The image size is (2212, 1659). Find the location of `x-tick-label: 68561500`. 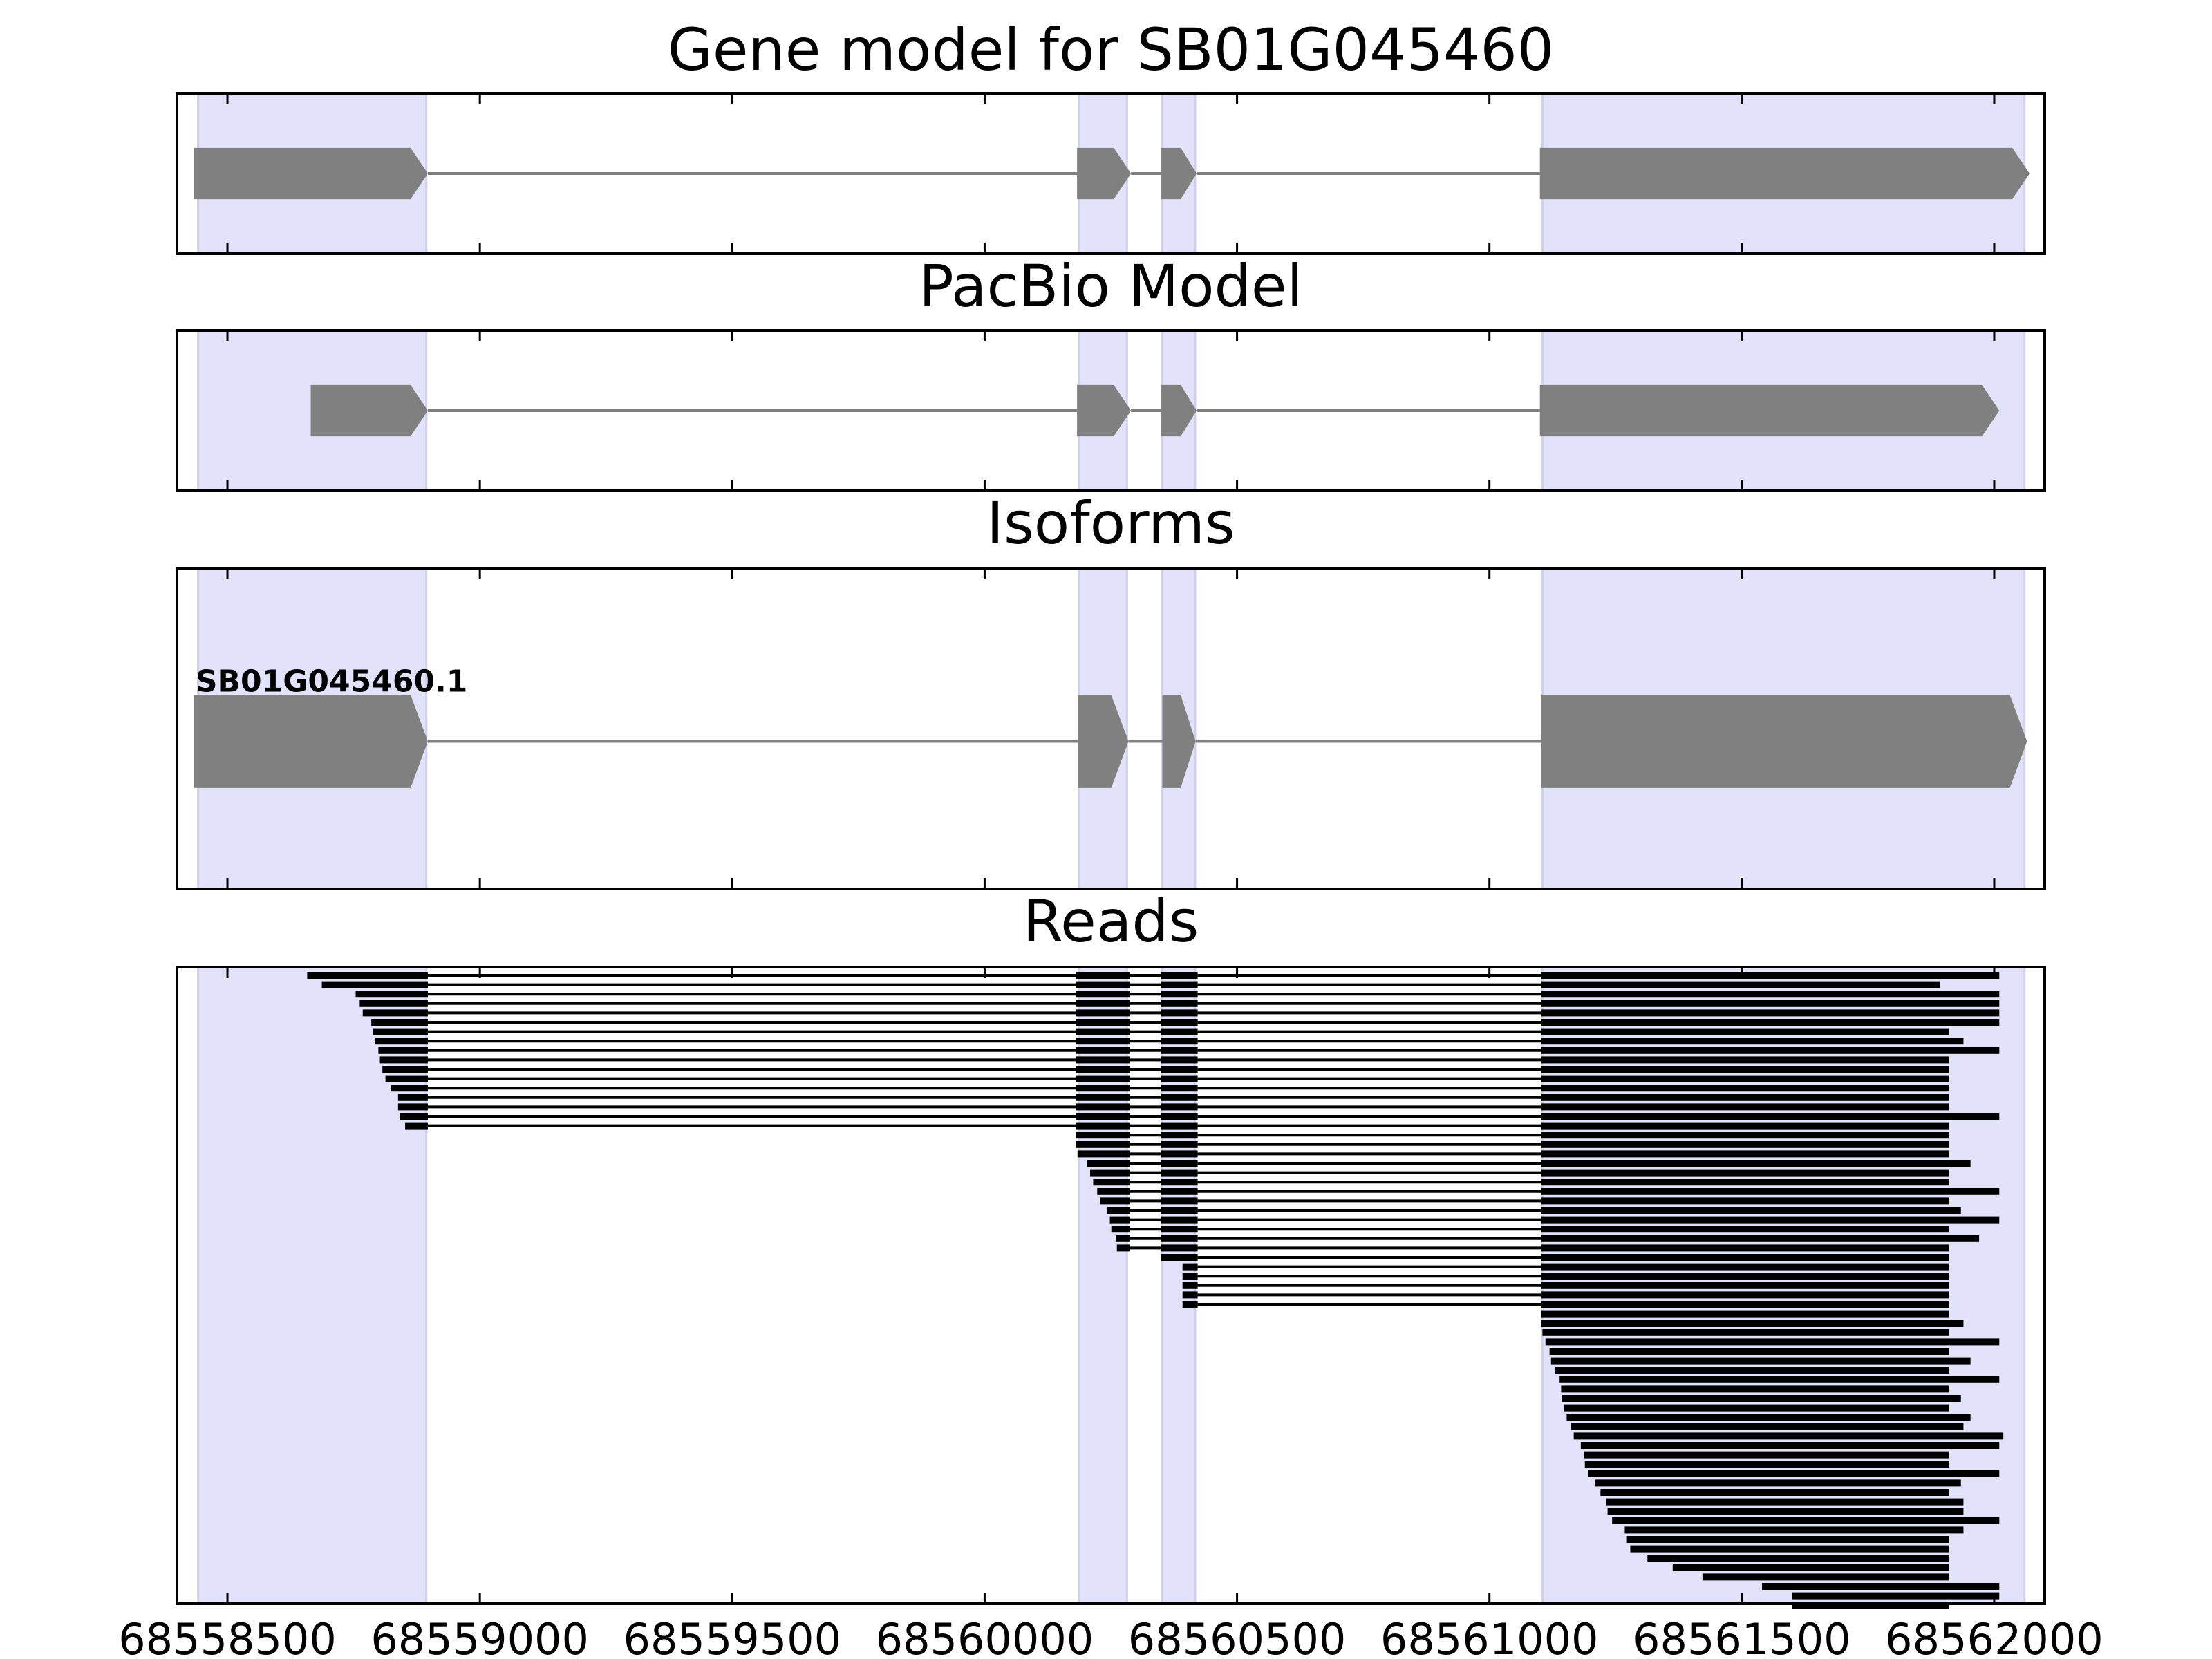

x-tick-label: 68561500 is located at coordinates (1742, 1637).